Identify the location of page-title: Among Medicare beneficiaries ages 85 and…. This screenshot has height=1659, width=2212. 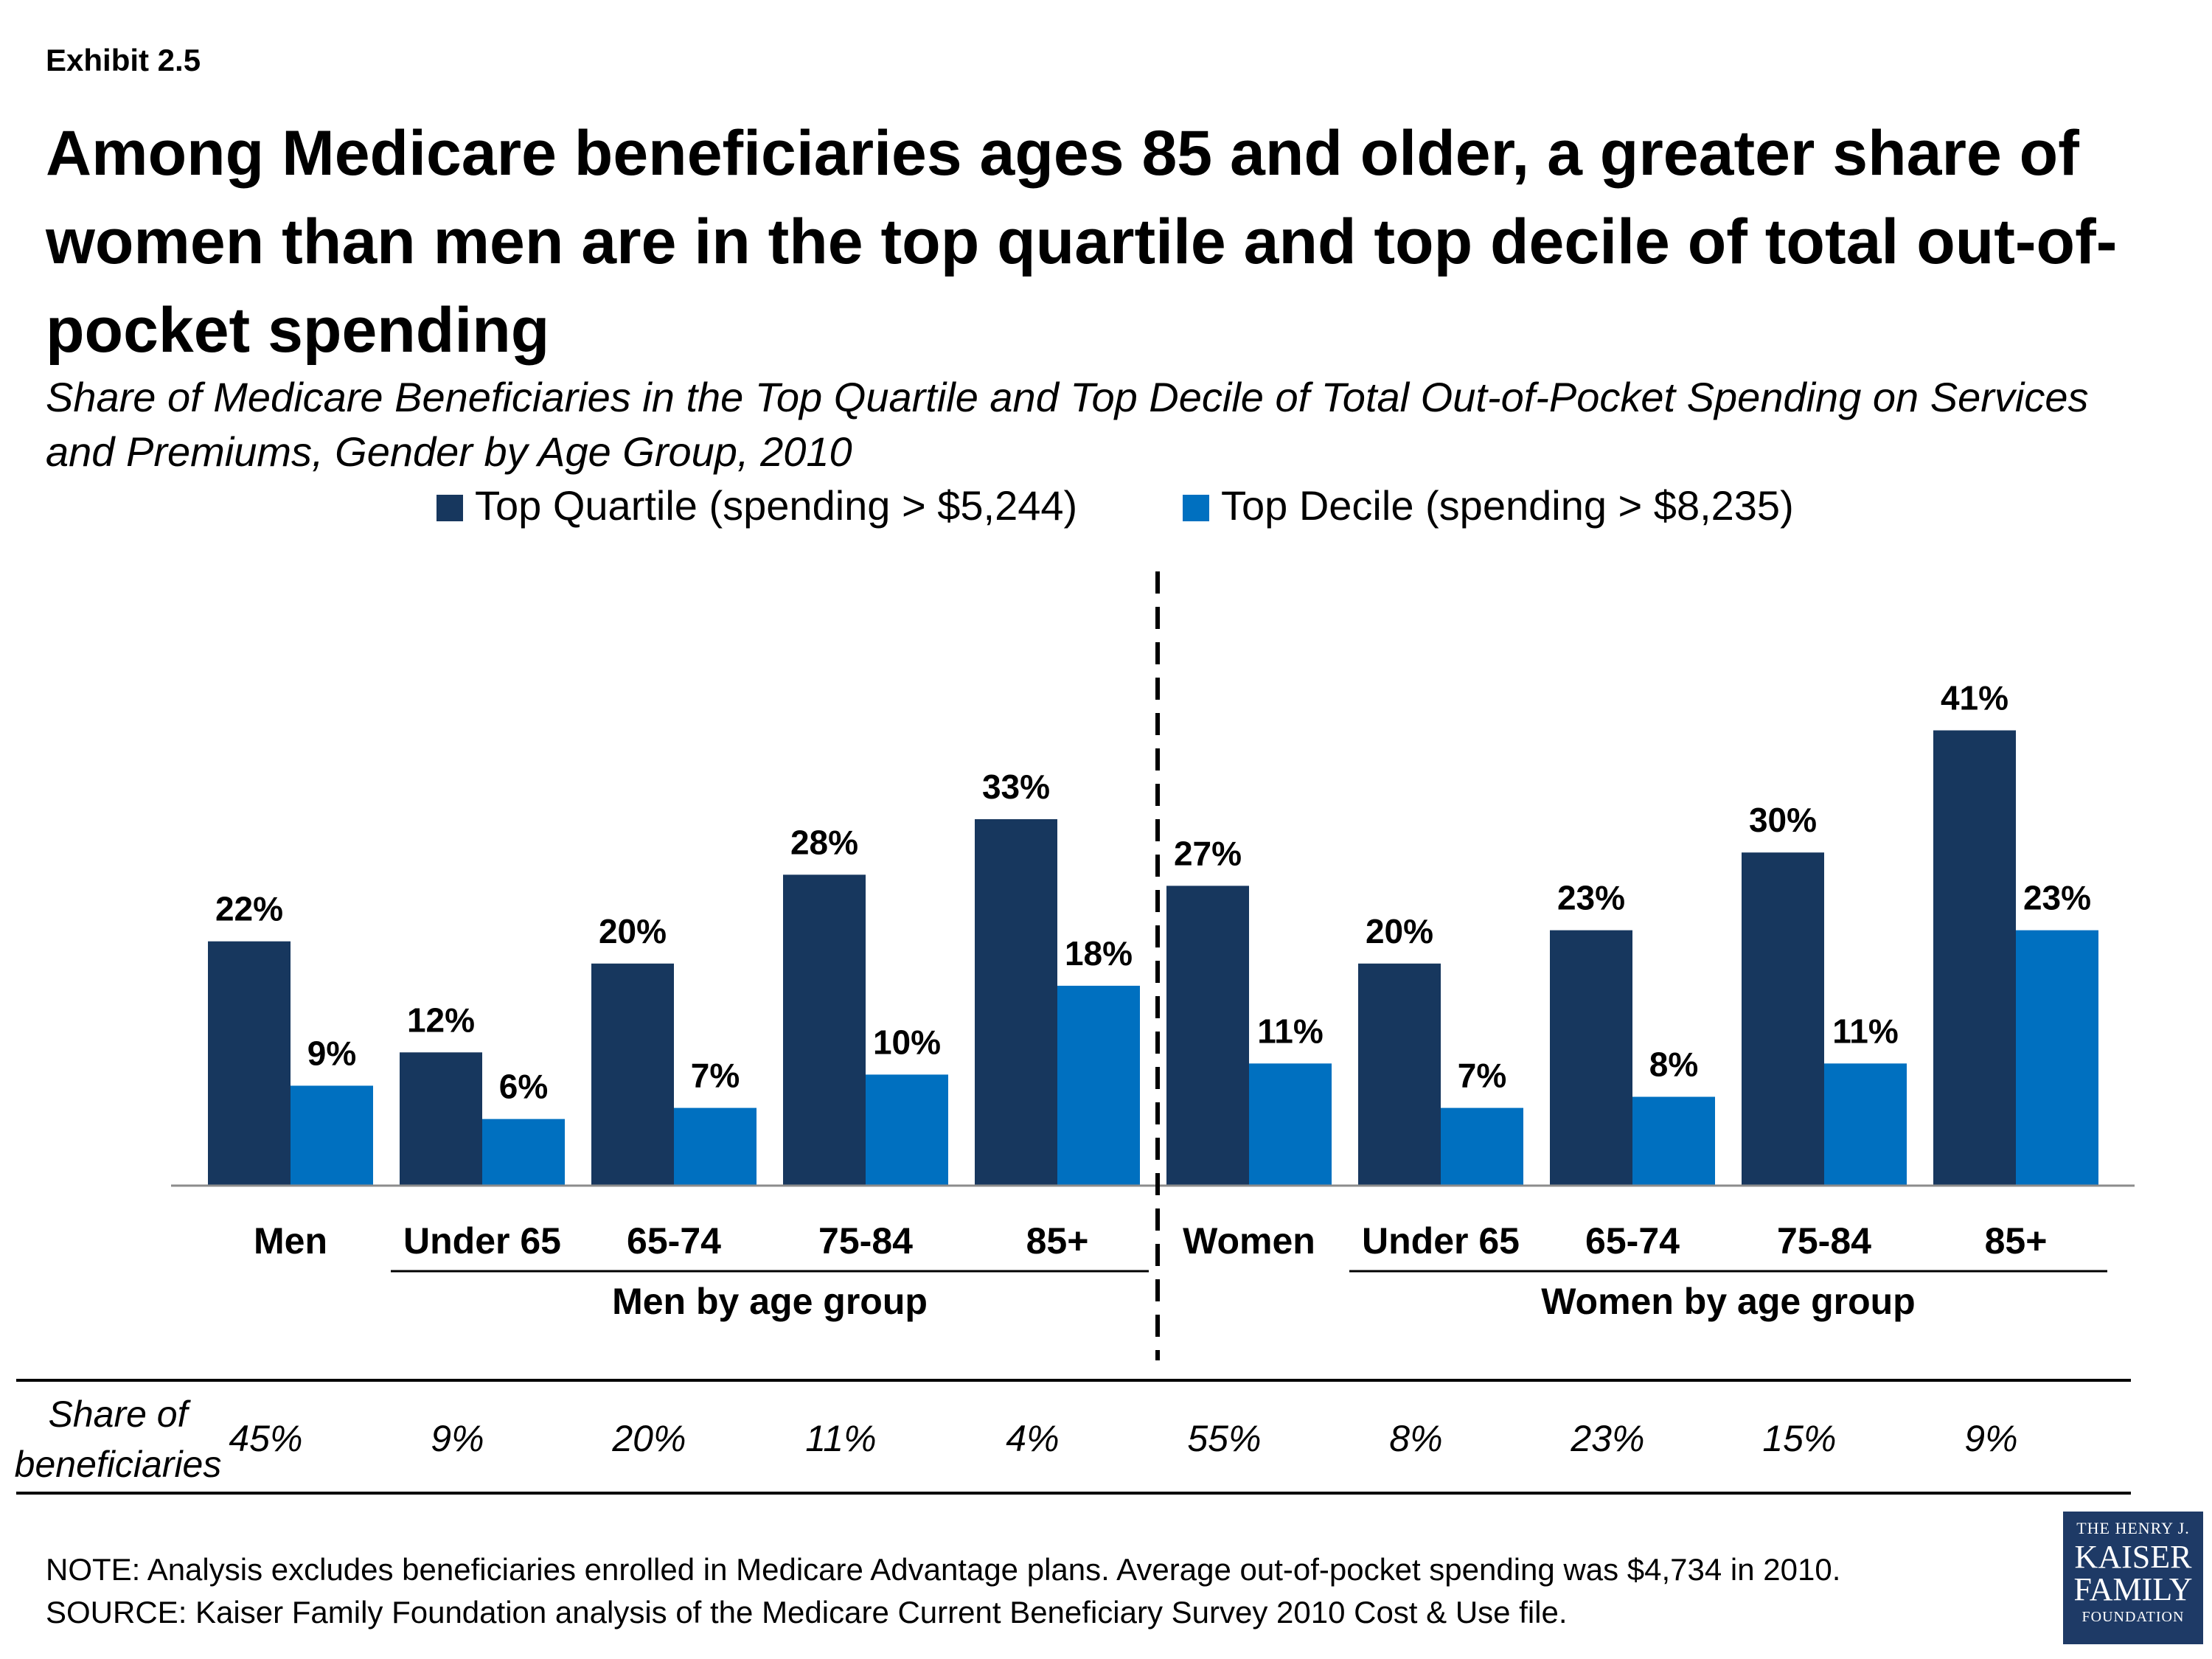
(1082, 242).